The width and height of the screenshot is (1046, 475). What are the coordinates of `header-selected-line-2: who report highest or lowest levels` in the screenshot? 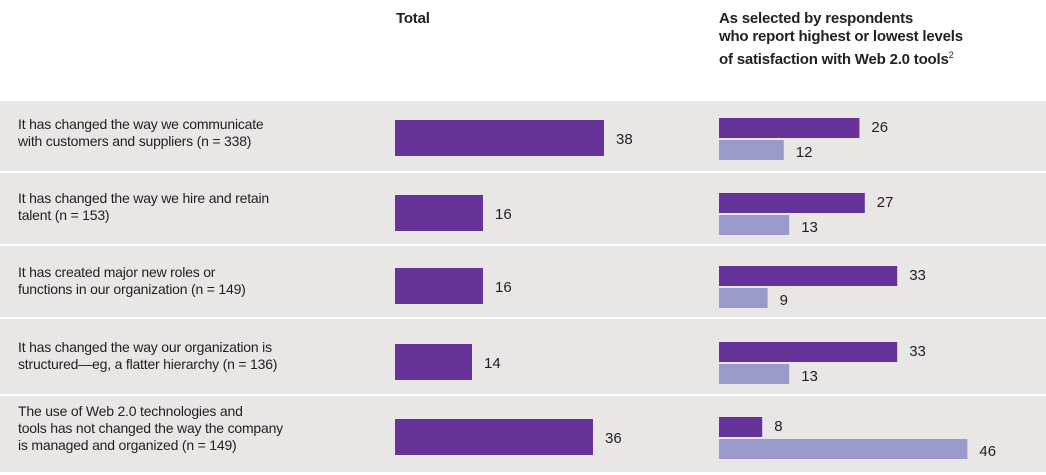 It's located at (841, 36).